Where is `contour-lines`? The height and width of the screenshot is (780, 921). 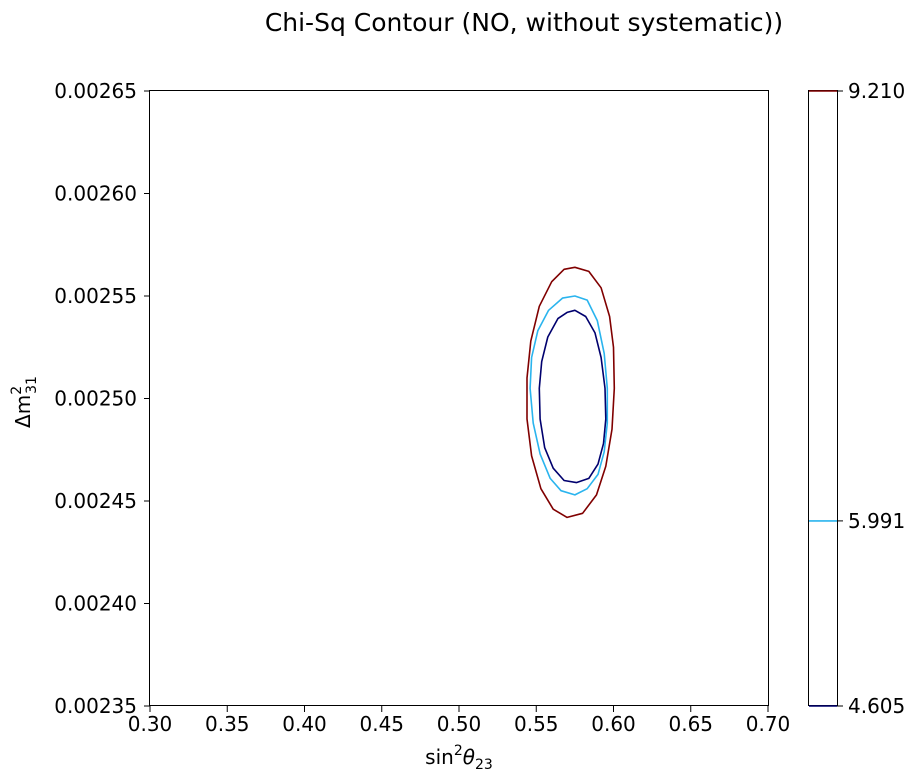 contour-lines is located at coordinates (571, 392).